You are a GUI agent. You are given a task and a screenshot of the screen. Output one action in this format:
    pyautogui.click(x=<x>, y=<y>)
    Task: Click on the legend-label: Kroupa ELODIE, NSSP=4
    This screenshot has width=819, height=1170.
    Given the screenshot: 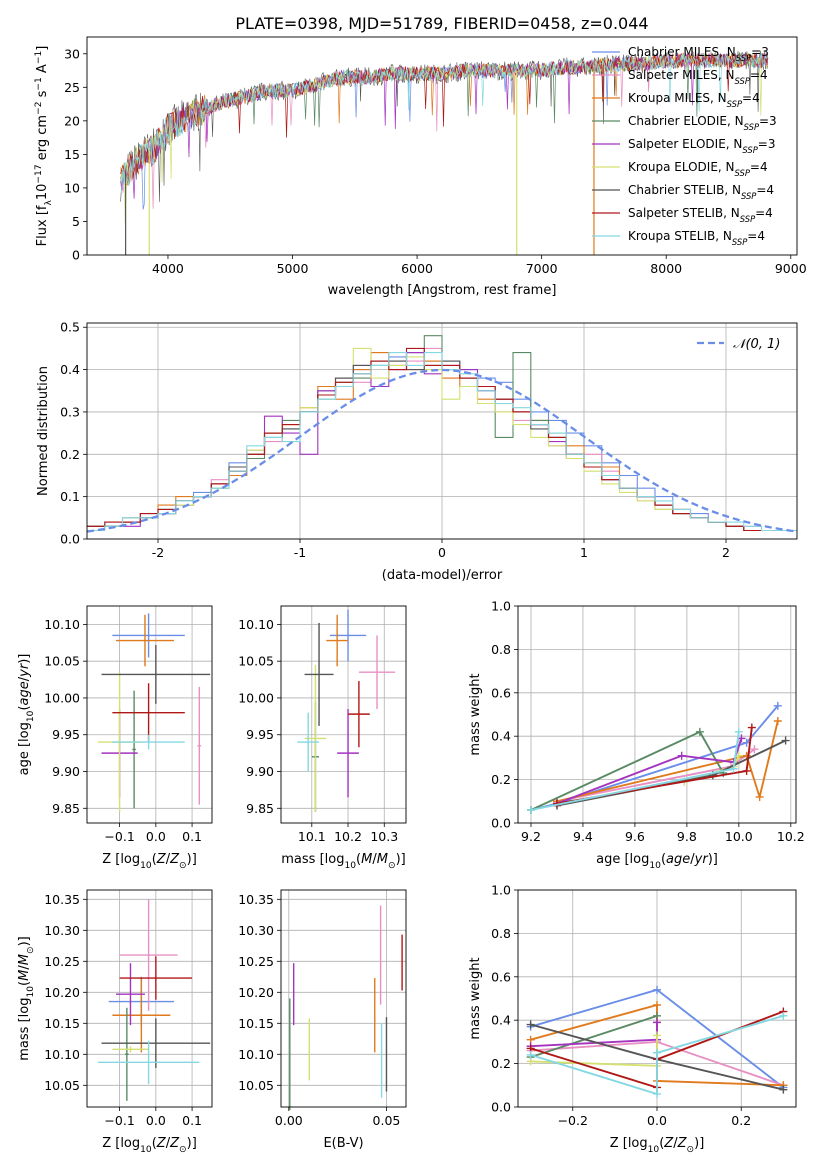 What is the action you would take?
    pyautogui.click(x=698, y=169)
    